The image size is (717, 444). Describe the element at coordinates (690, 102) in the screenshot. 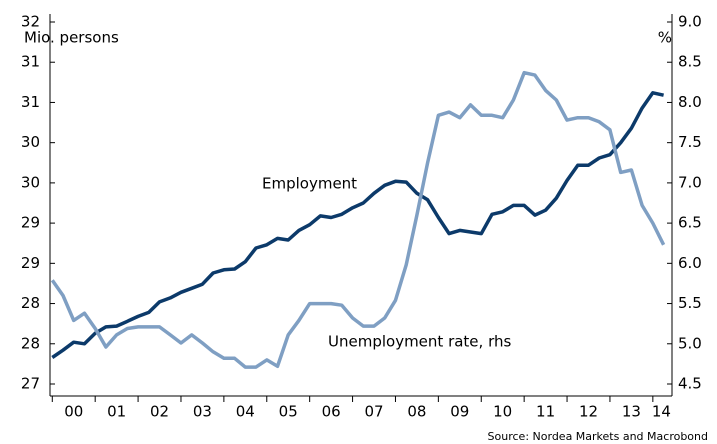

I see `y2-tick-label: 8.0` at that location.